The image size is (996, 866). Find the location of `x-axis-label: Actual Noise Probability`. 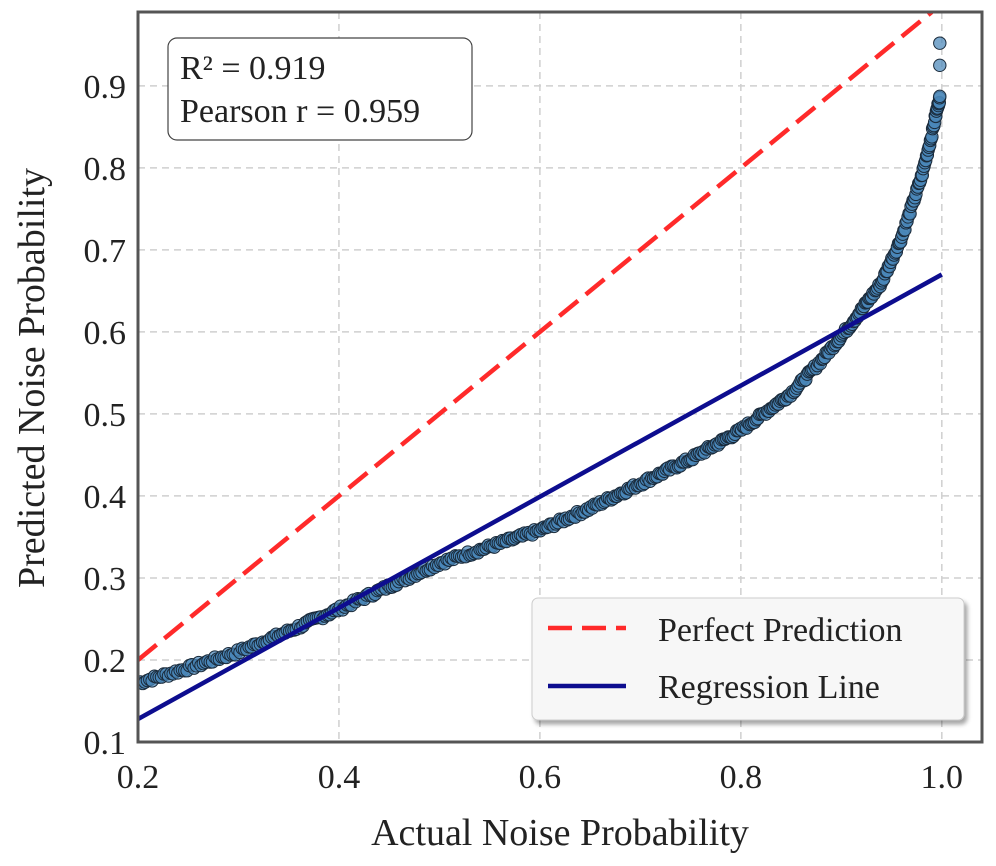

x-axis-label: Actual Noise Probability is located at coordinates (560, 833).